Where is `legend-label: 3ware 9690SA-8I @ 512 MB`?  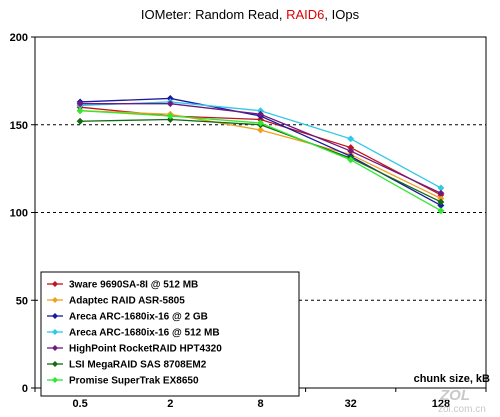
legend-label: 3ware 9690SA-8I @ 512 MB is located at coordinates (133, 285).